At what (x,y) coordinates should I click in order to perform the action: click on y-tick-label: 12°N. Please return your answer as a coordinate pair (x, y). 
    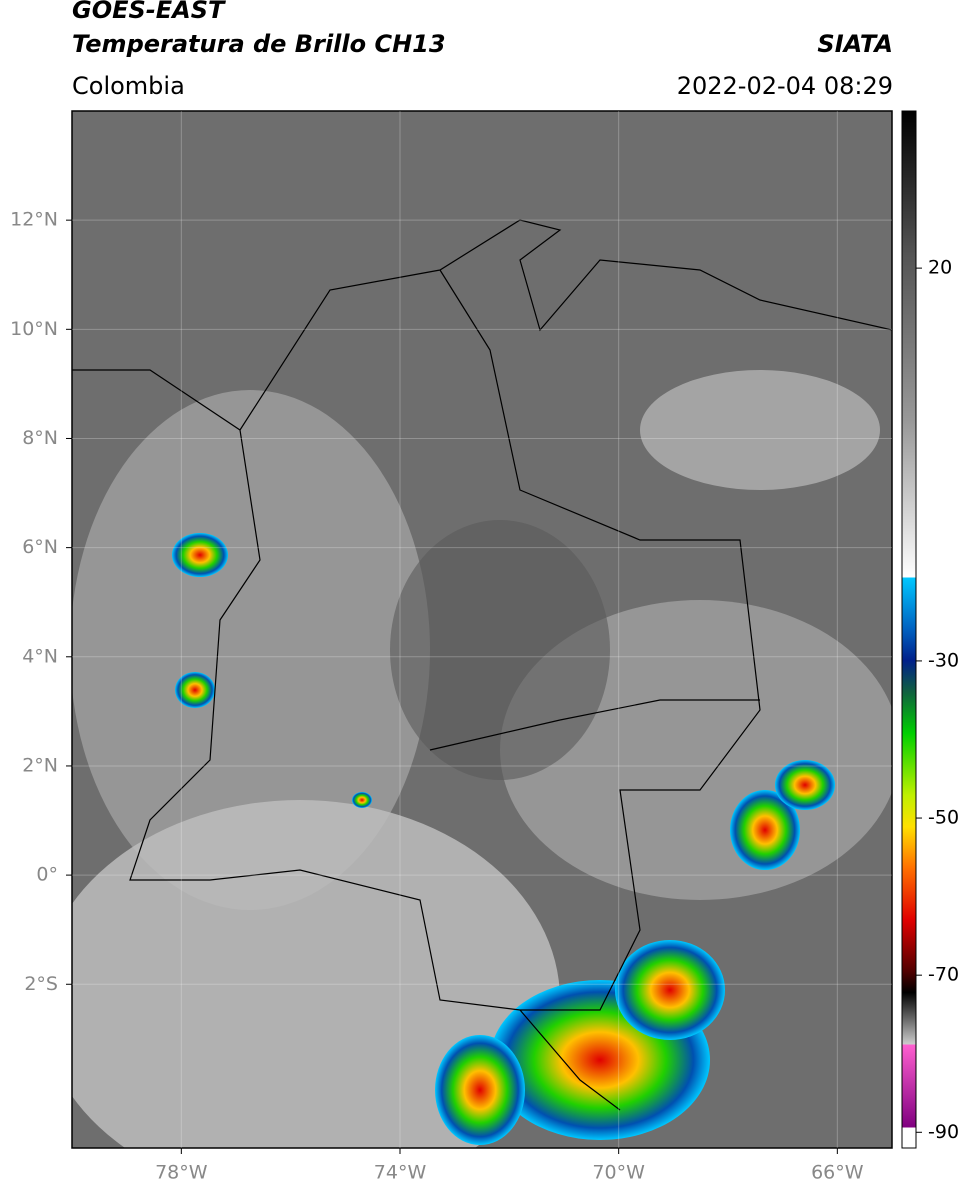
    Looking at the image, I should click on (34, 220).